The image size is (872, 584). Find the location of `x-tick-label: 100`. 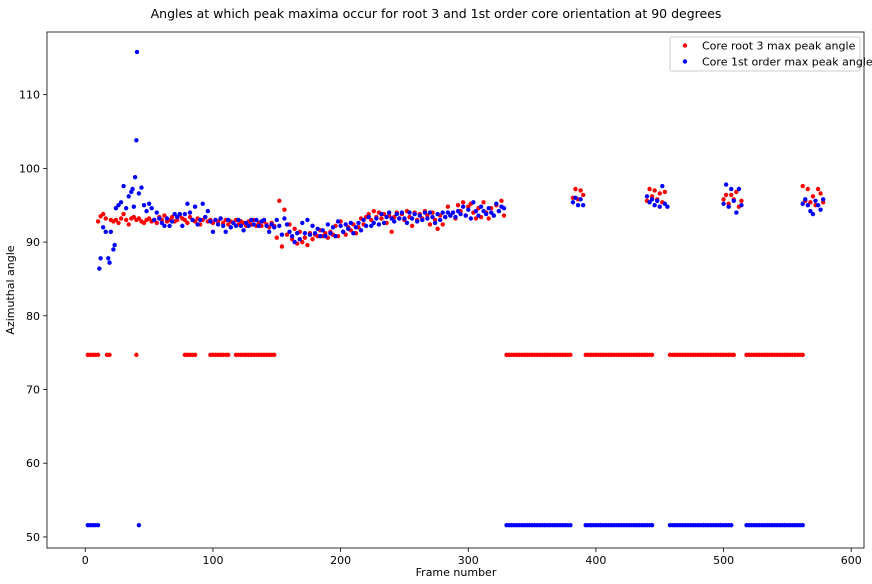

x-tick-label: 100 is located at coordinates (212, 560).